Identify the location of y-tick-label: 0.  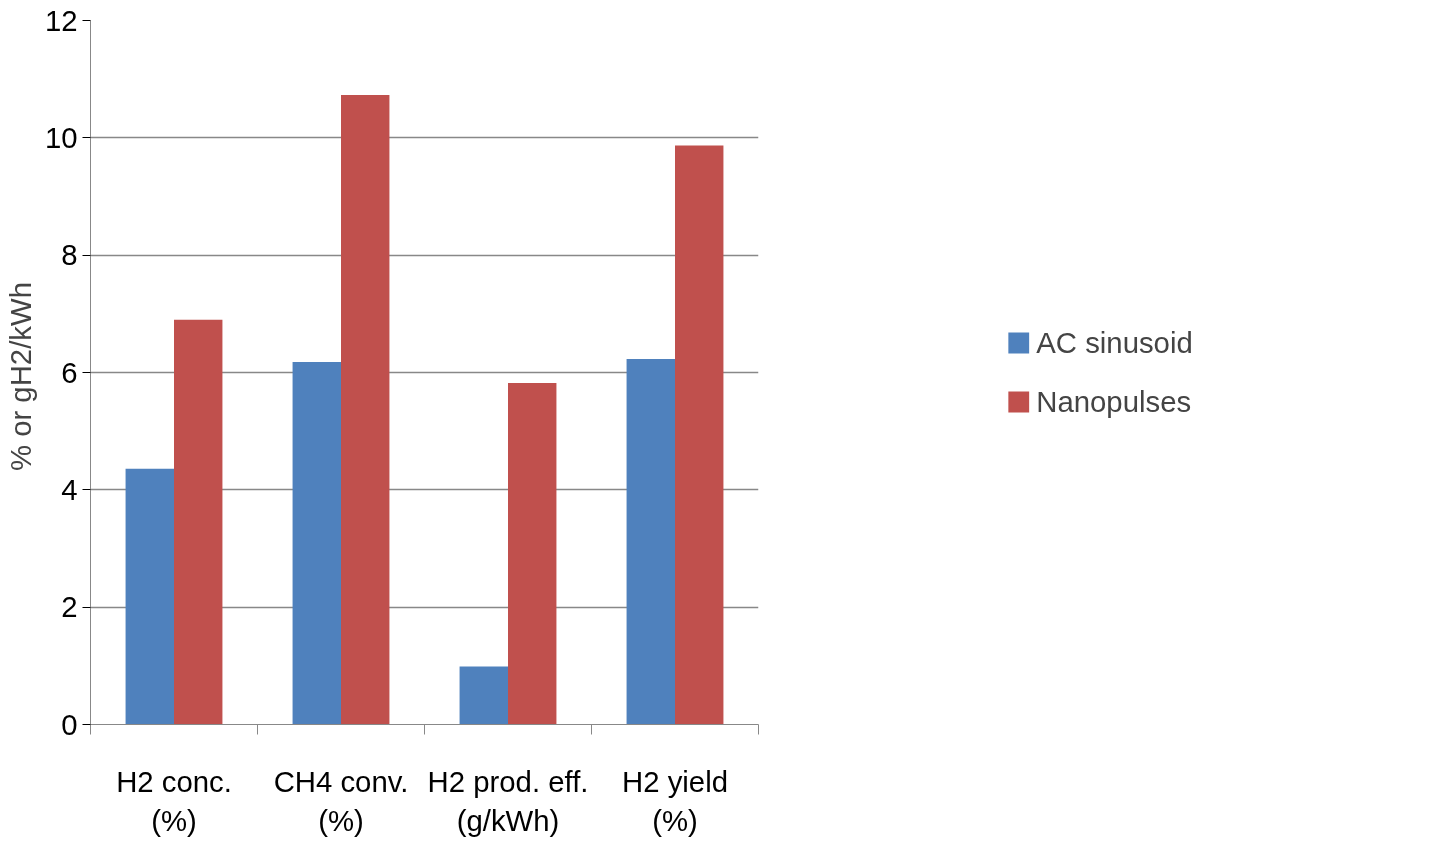
(69, 724).